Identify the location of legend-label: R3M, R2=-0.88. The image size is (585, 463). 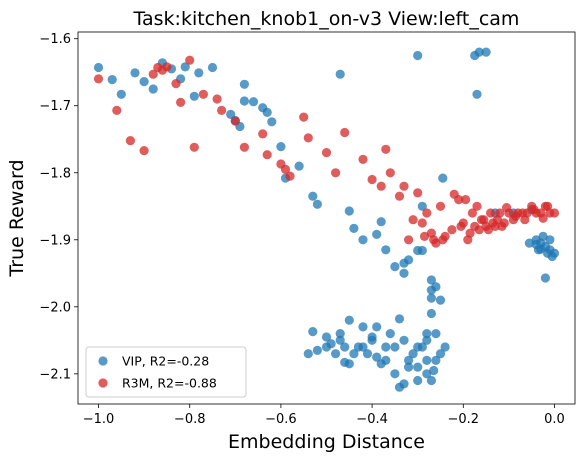
(169, 383).